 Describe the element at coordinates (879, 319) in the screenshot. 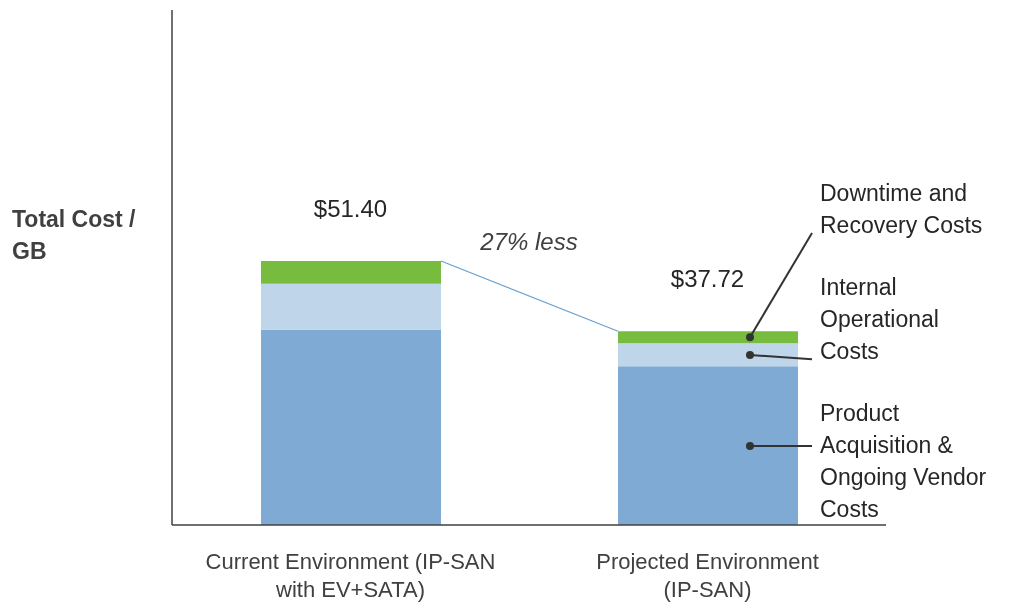

I see `series-label: Internal Operational Costs` at that location.